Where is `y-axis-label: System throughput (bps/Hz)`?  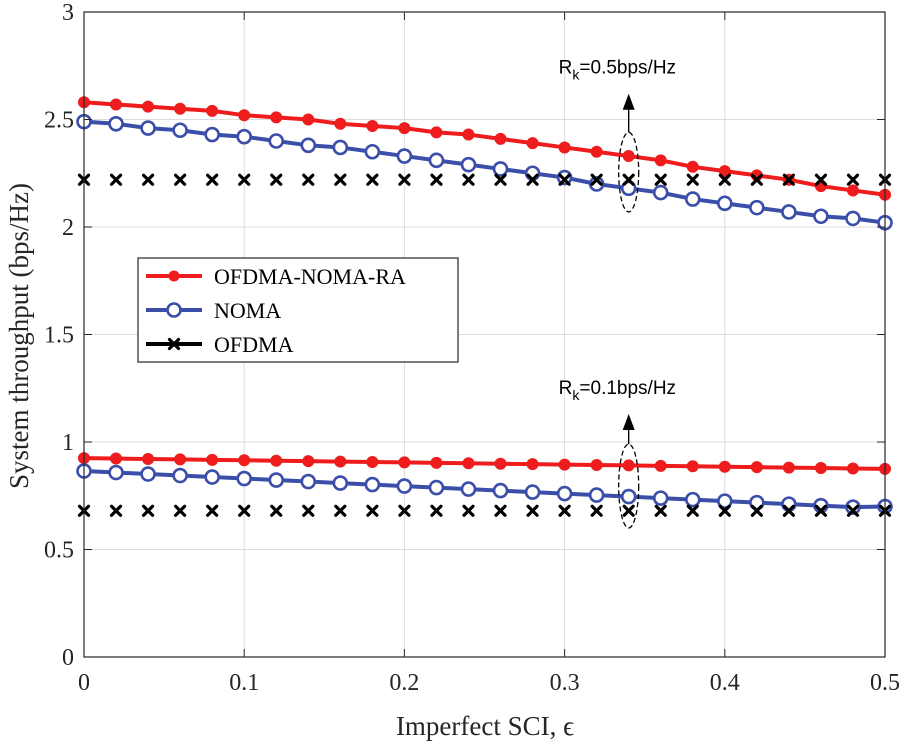 y-axis-label: System throughput (bps/Hz) is located at coordinates (19, 336).